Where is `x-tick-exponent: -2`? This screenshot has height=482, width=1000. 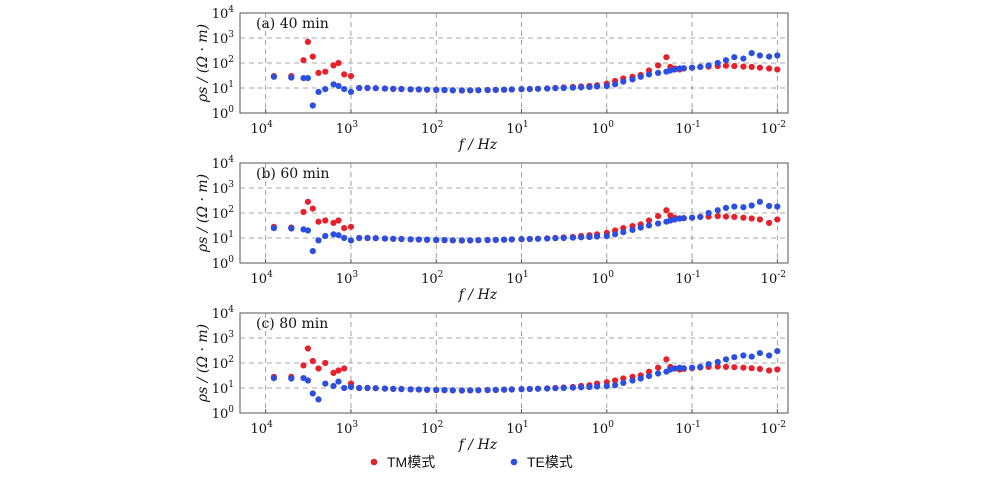
x-tick-exponent: -2 is located at coordinates (781, 275).